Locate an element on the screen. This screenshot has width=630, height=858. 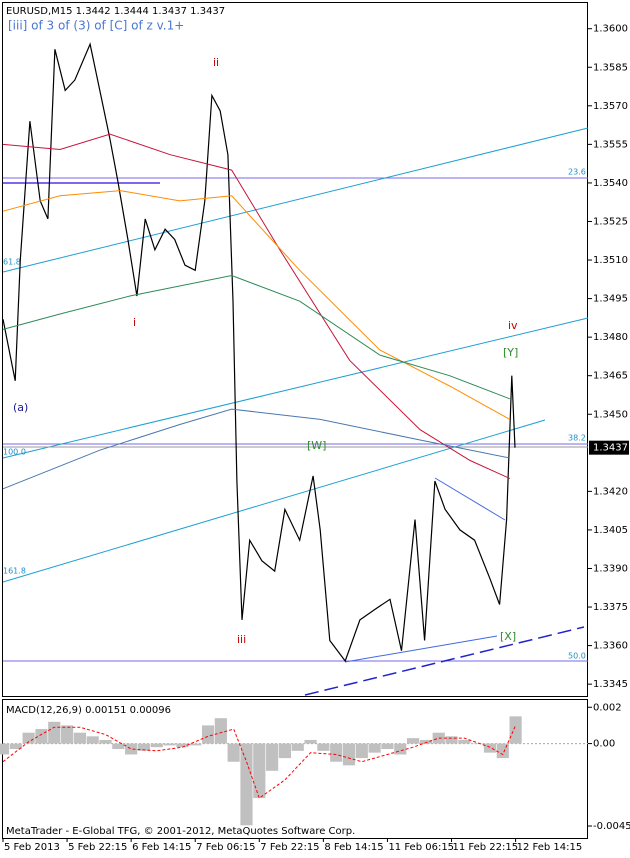
wave-label: [X] is located at coordinates (508, 636).